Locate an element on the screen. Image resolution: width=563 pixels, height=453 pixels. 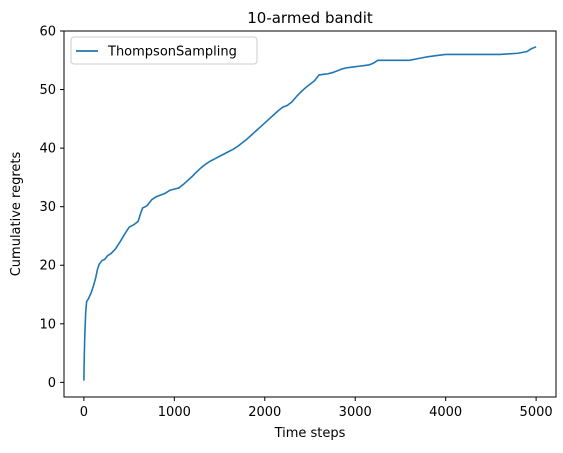
x-axis-title: Time steps is located at coordinates (310, 433).